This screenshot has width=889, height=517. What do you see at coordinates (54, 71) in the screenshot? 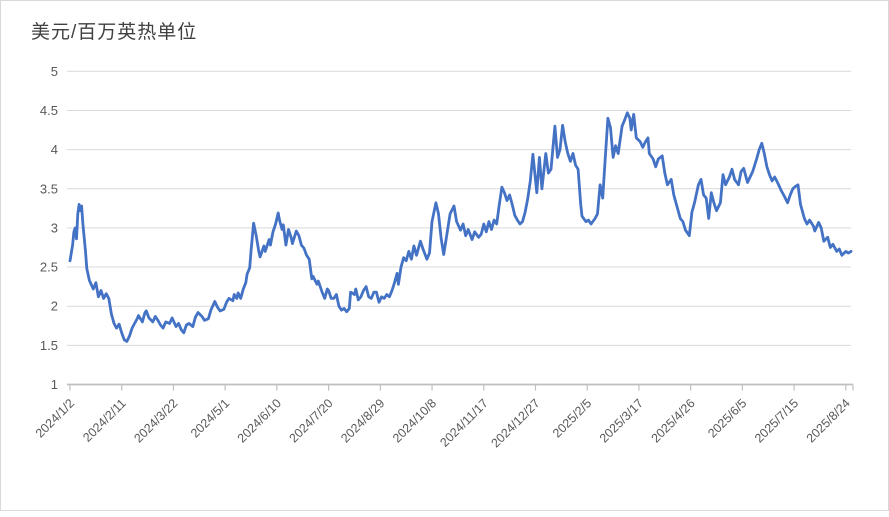
I see `y-tick-label: 5` at bounding box center [54, 71].